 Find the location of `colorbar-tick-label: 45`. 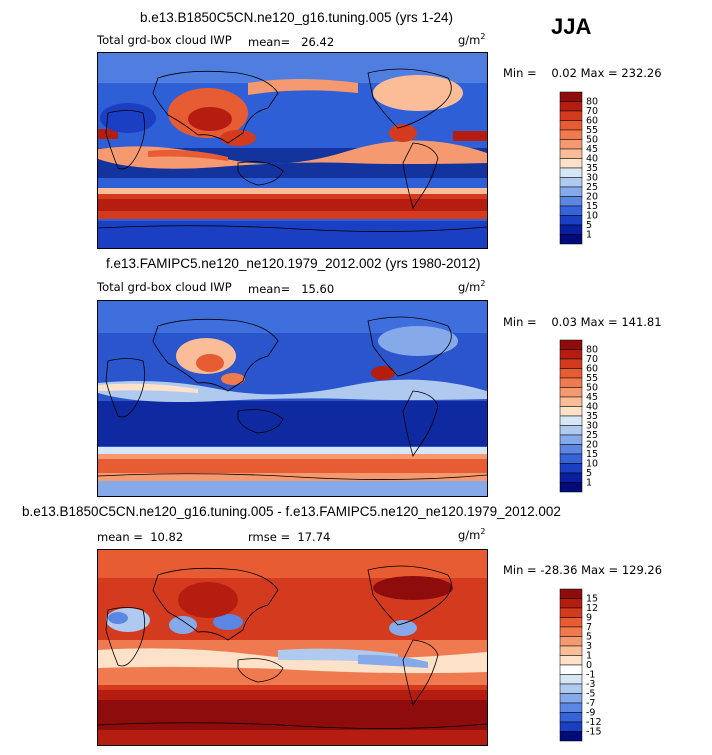

colorbar-tick-label: 45 is located at coordinates (592, 397).